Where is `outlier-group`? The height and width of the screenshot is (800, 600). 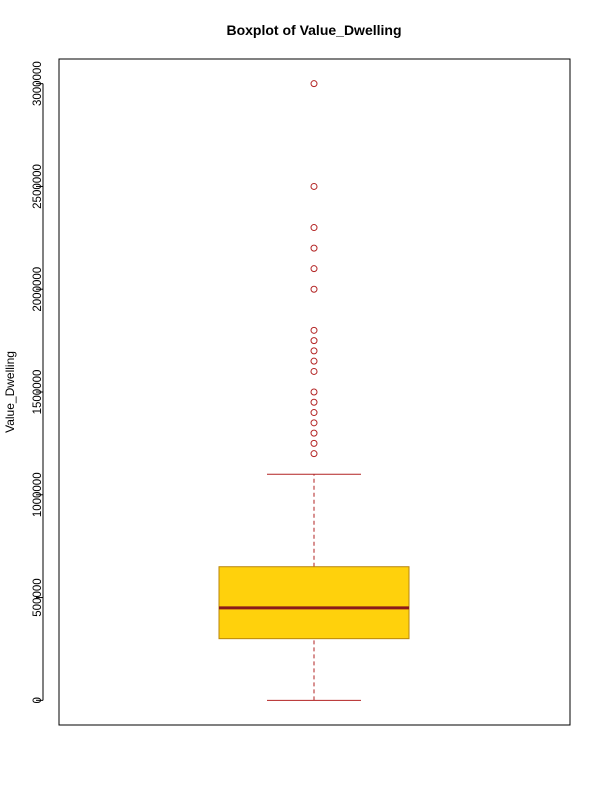
outlier-group is located at coordinates (314, 269).